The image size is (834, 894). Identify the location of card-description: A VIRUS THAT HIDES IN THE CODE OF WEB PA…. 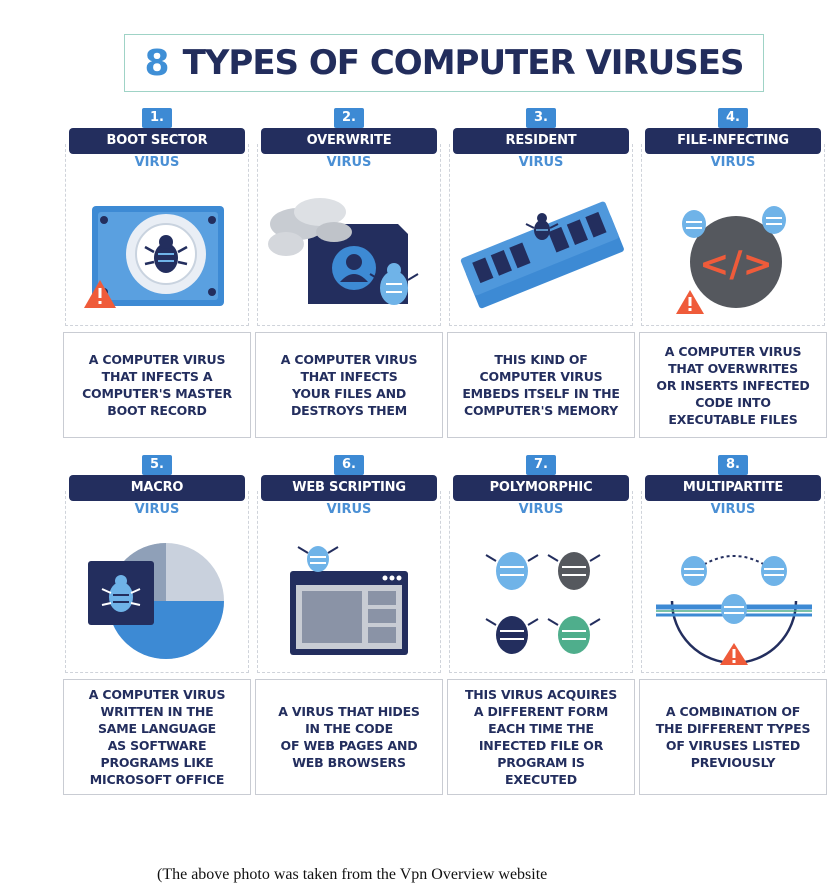
(349, 737).